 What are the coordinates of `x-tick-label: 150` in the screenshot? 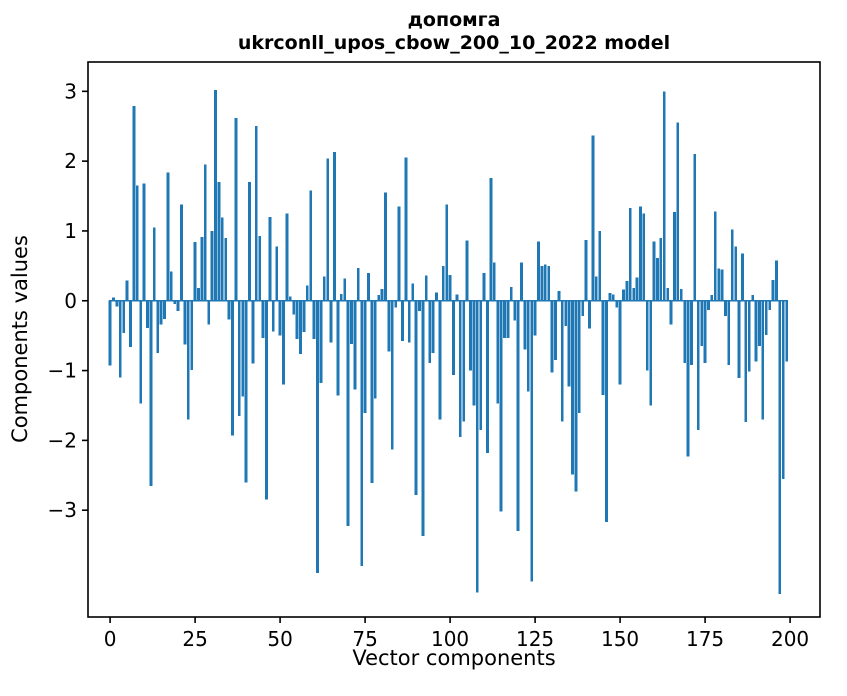 It's located at (620, 639).